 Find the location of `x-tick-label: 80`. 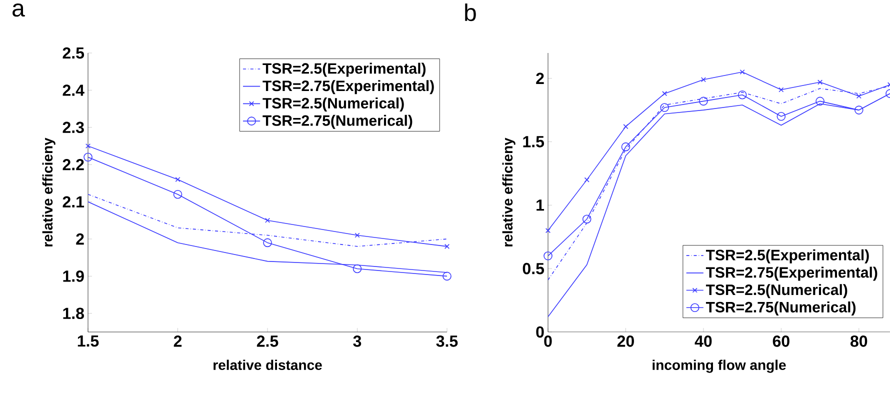

x-tick-label: 80 is located at coordinates (859, 341).